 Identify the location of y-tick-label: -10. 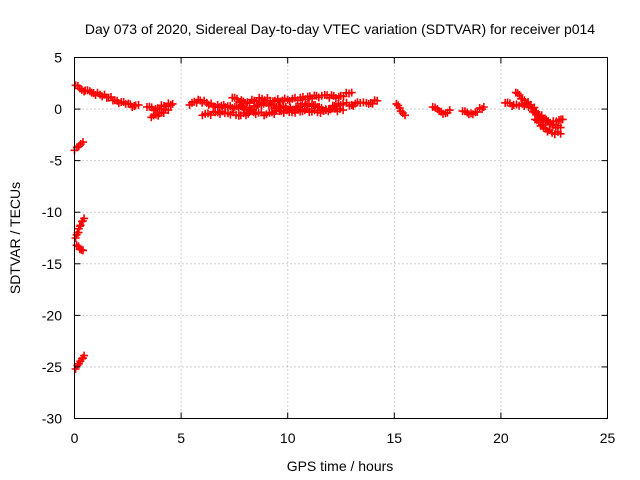
(52, 212).